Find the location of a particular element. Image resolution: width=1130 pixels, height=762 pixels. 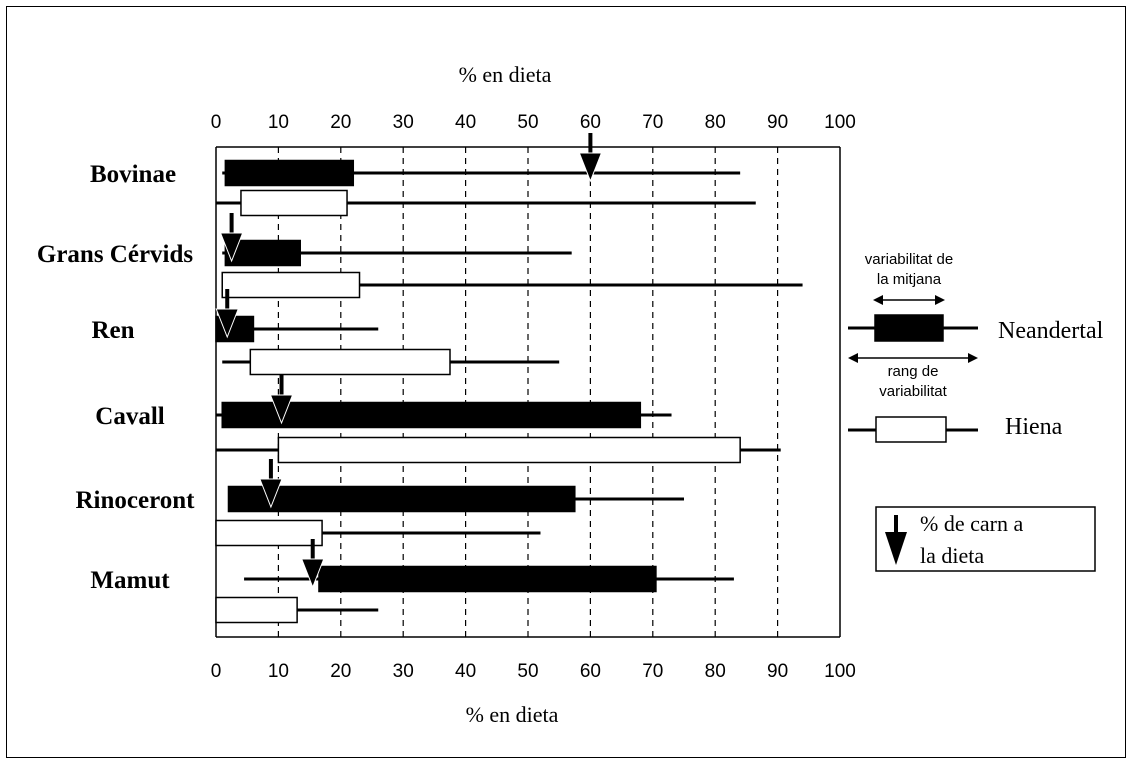

legend-box-label-line1: variabilitat de is located at coordinates (909, 259).